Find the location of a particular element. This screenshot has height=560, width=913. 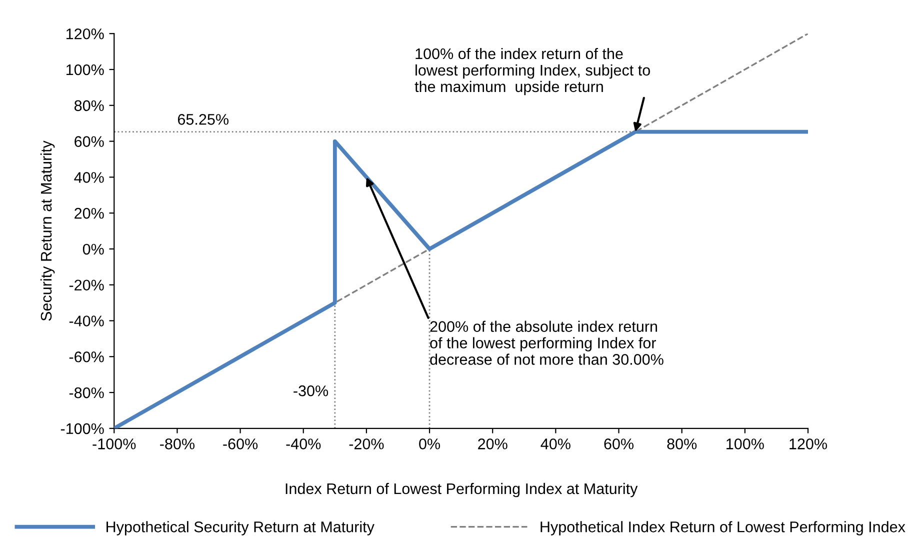

y-tick-label: -80% is located at coordinates (86, 392).